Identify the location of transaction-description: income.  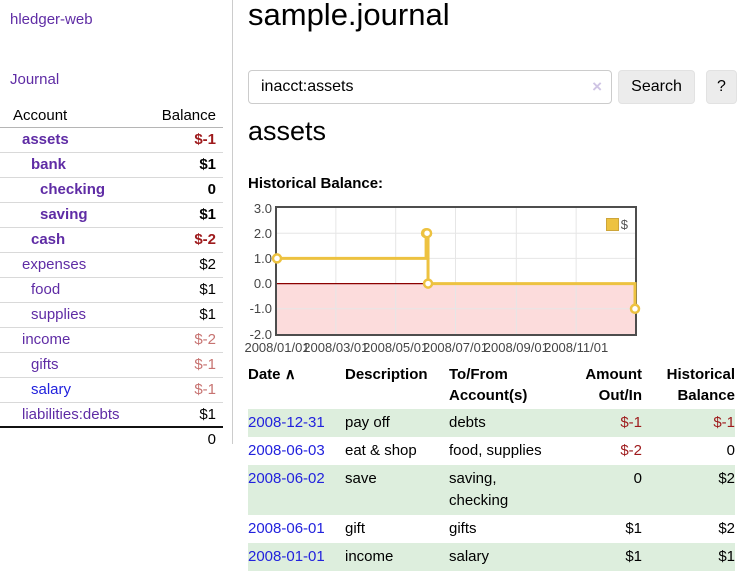
(397, 557).